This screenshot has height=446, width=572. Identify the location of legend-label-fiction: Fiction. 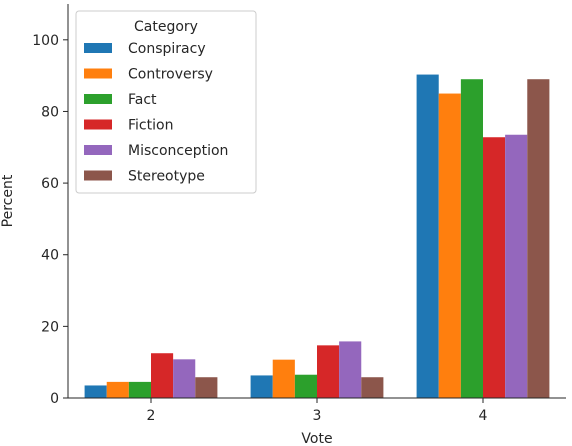
(150, 126).